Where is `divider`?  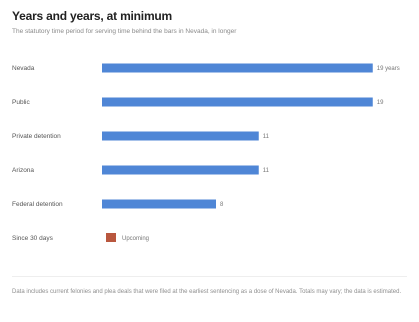
divider is located at coordinates (209, 276).